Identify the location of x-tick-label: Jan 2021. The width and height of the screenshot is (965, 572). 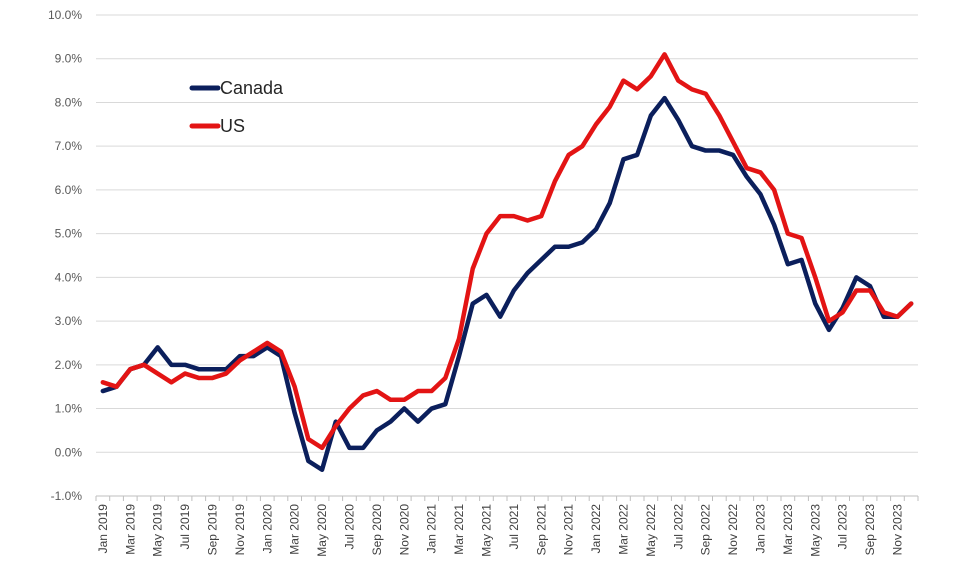
(432, 529).